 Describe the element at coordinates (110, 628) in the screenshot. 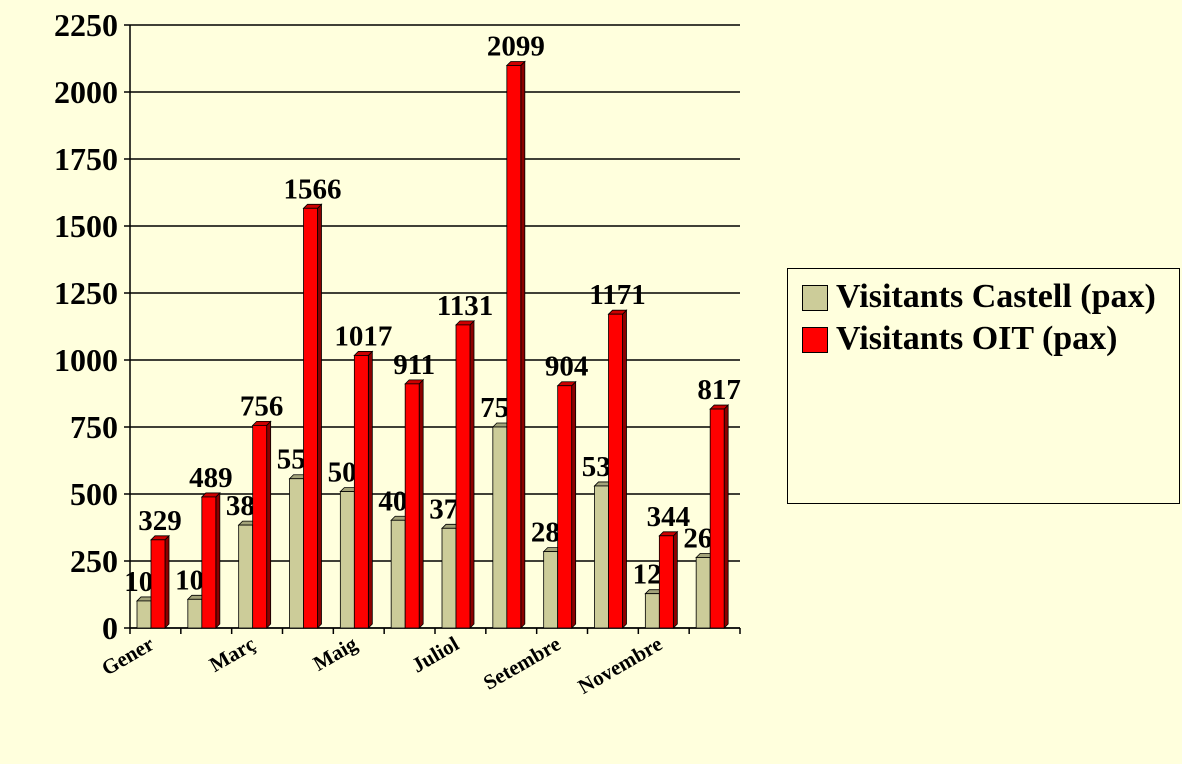

I see `y-tick-label: 0` at that location.